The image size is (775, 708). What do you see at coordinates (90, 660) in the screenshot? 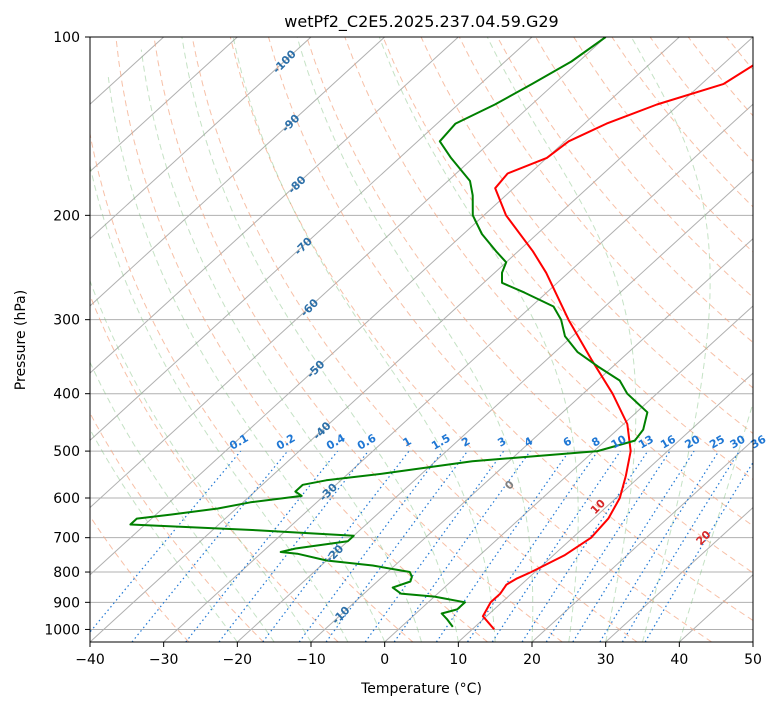
I see `x-tick-label: −40` at bounding box center [90, 660].